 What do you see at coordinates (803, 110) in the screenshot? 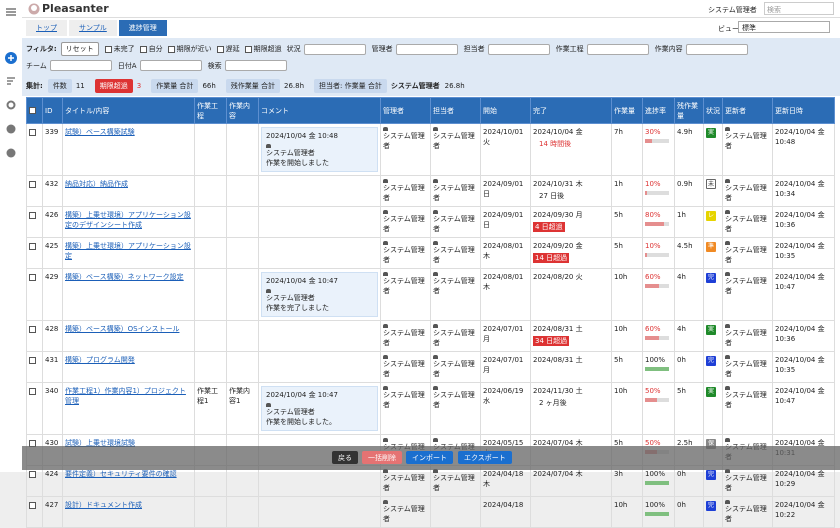
I see `column-header: 更新日時` at bounding box center [803, 110].